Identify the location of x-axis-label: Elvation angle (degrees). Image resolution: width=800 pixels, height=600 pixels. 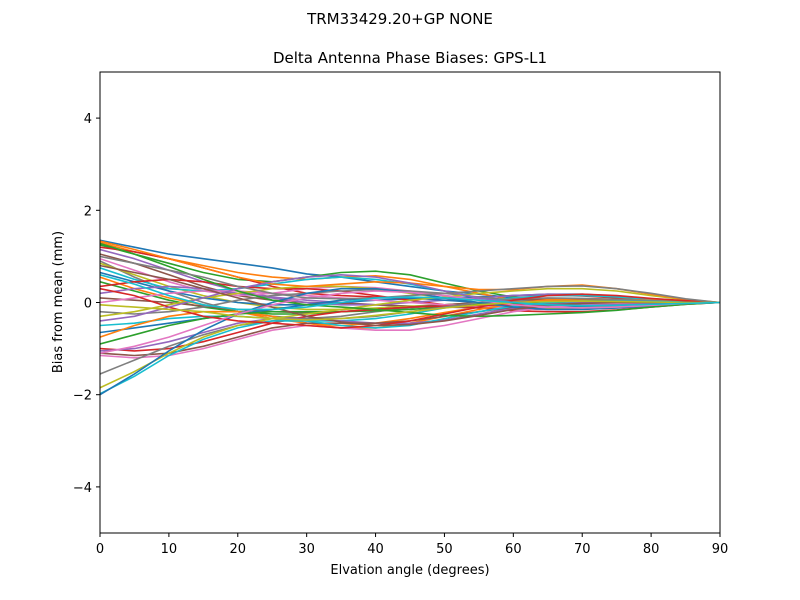
(409, 570).